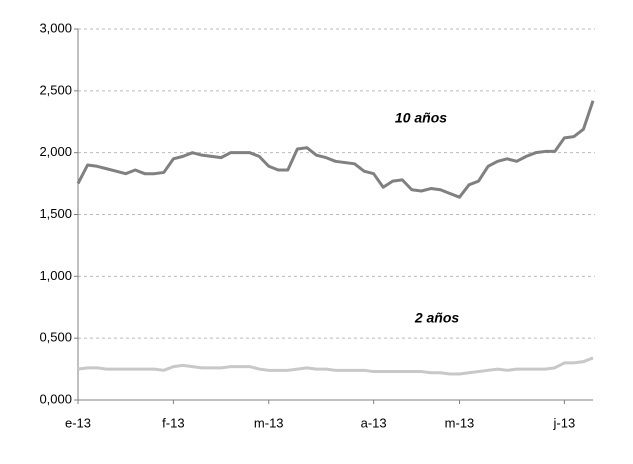 This screenshot has width=633, height=464. I want to click on y-tick-label: 0,000, so click(55, 398).